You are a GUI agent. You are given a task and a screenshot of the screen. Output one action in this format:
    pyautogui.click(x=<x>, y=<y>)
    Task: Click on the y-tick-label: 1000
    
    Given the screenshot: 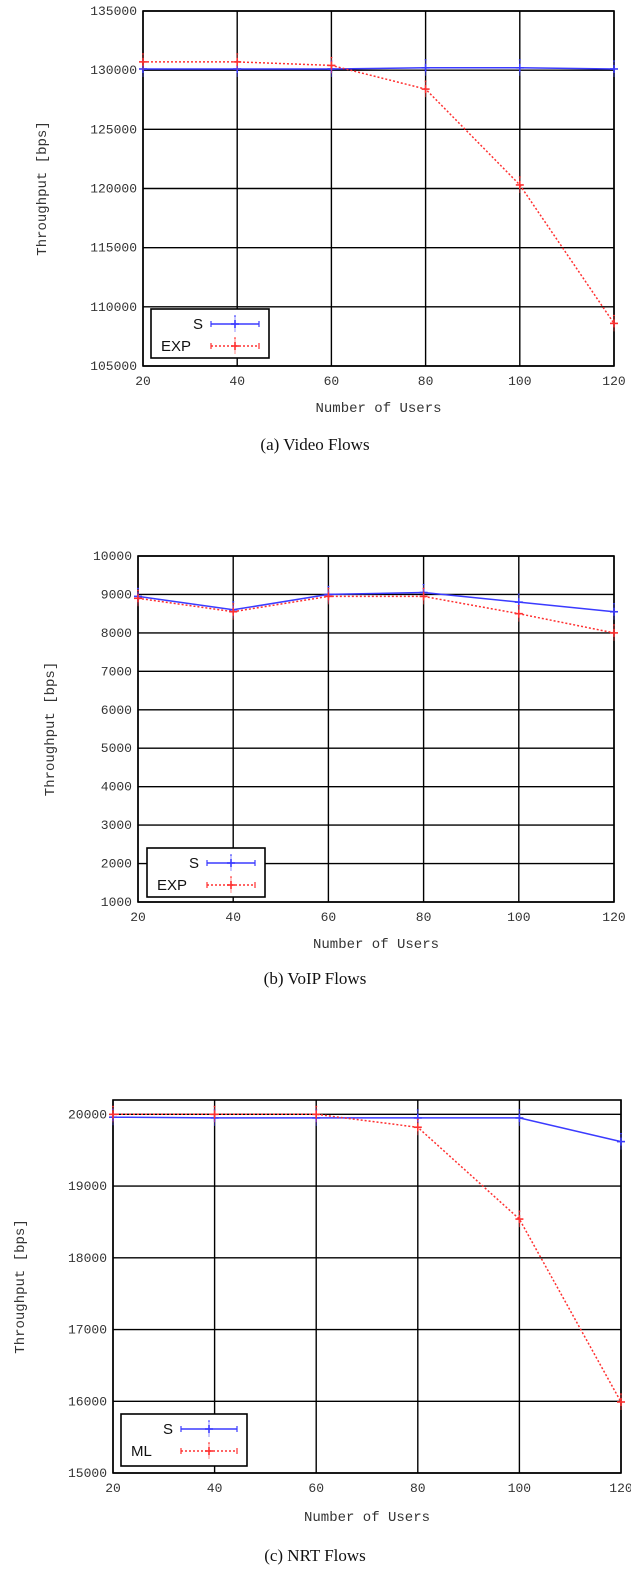 What is the action you would take?
    pyautogui.click(x=116, y=902)
    